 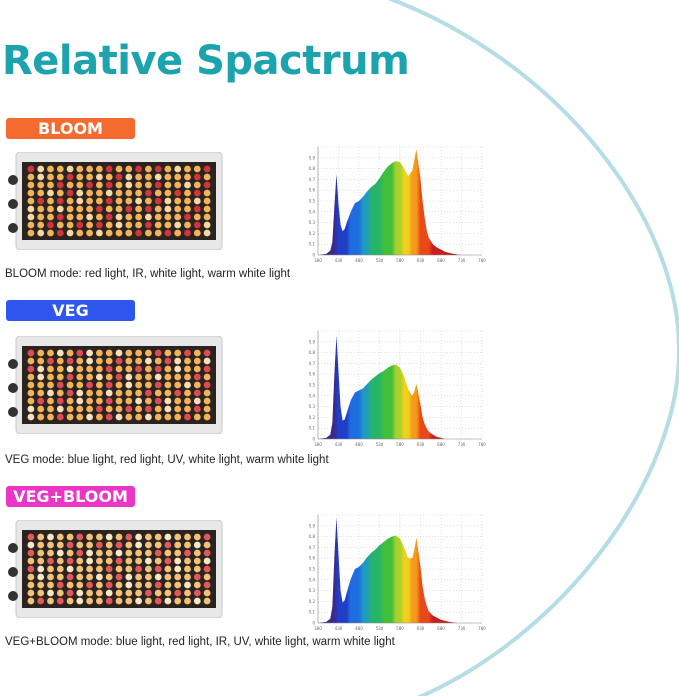 What do you see at coordinates (462, 444) in the screenshot?
I see `x-tick-label: 730` at bounding box center [462, 444].